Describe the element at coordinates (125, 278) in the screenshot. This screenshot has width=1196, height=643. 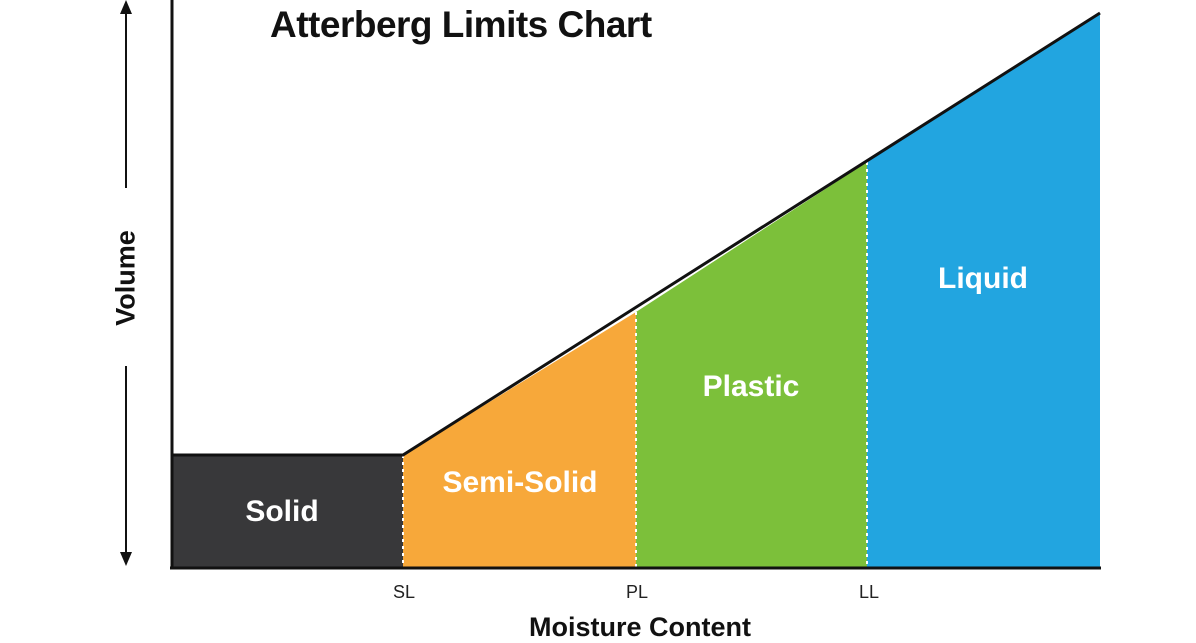
I see `y-axis-label: Volume` at that location.